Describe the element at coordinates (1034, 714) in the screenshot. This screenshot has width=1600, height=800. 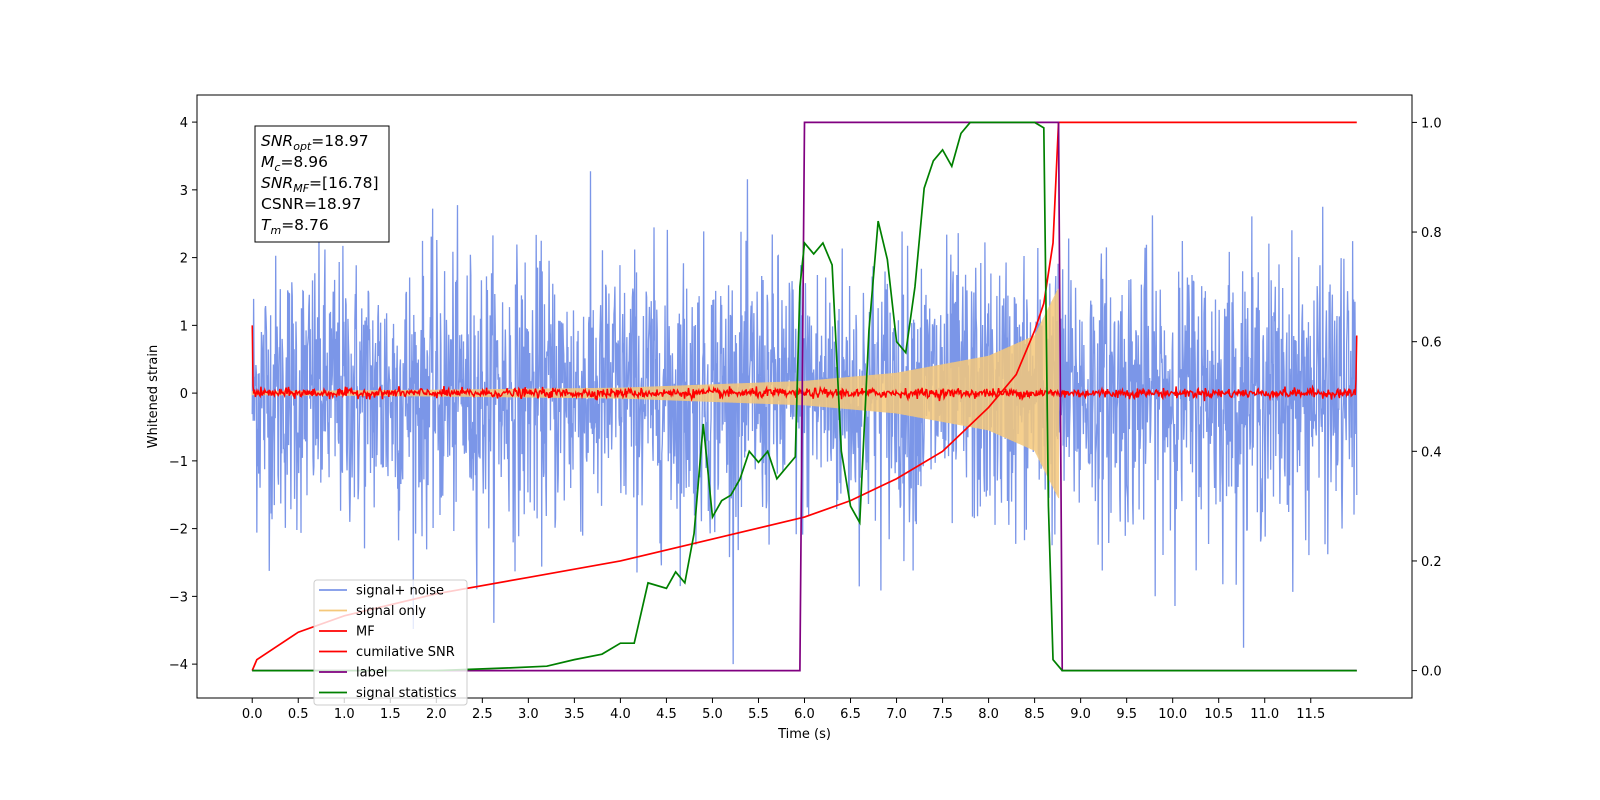
I see `x-tick-label: 8.5` at that location.